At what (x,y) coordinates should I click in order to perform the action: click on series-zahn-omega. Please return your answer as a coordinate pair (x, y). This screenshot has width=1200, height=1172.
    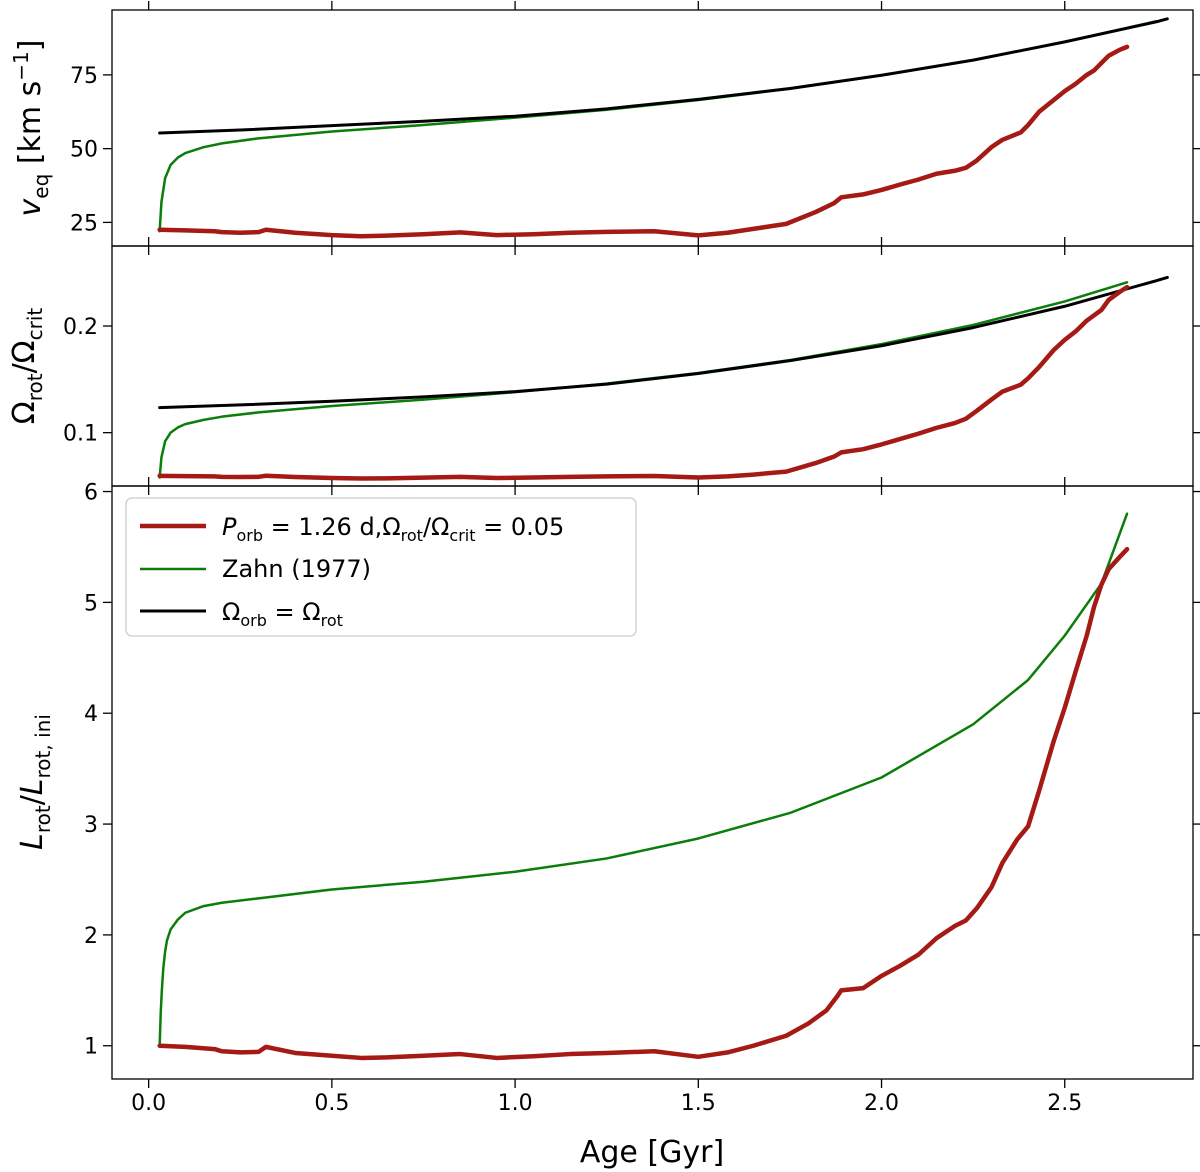
    Looking at the image, I should click on (643, 380).